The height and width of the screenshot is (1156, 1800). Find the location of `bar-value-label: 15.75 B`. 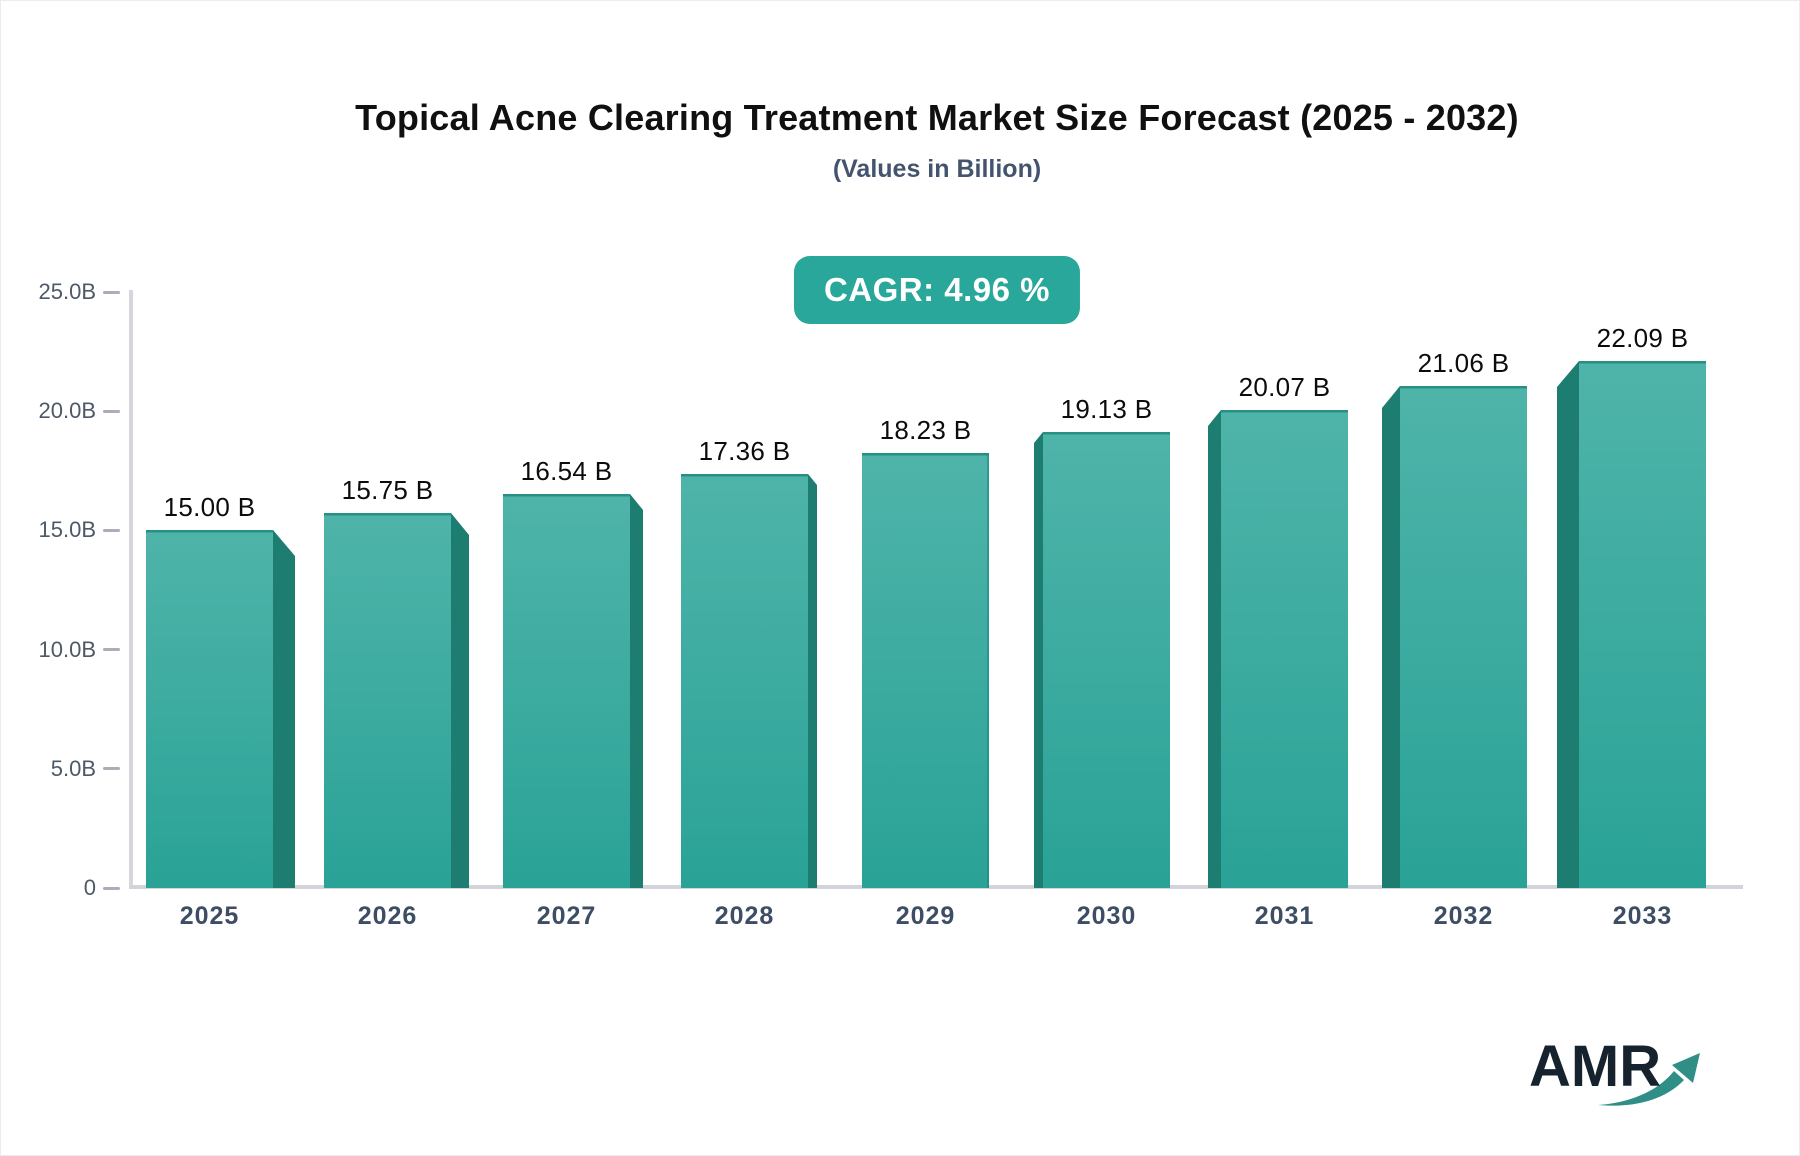

bar-value-label: 15.75 B is located at coordinates (387, 490).